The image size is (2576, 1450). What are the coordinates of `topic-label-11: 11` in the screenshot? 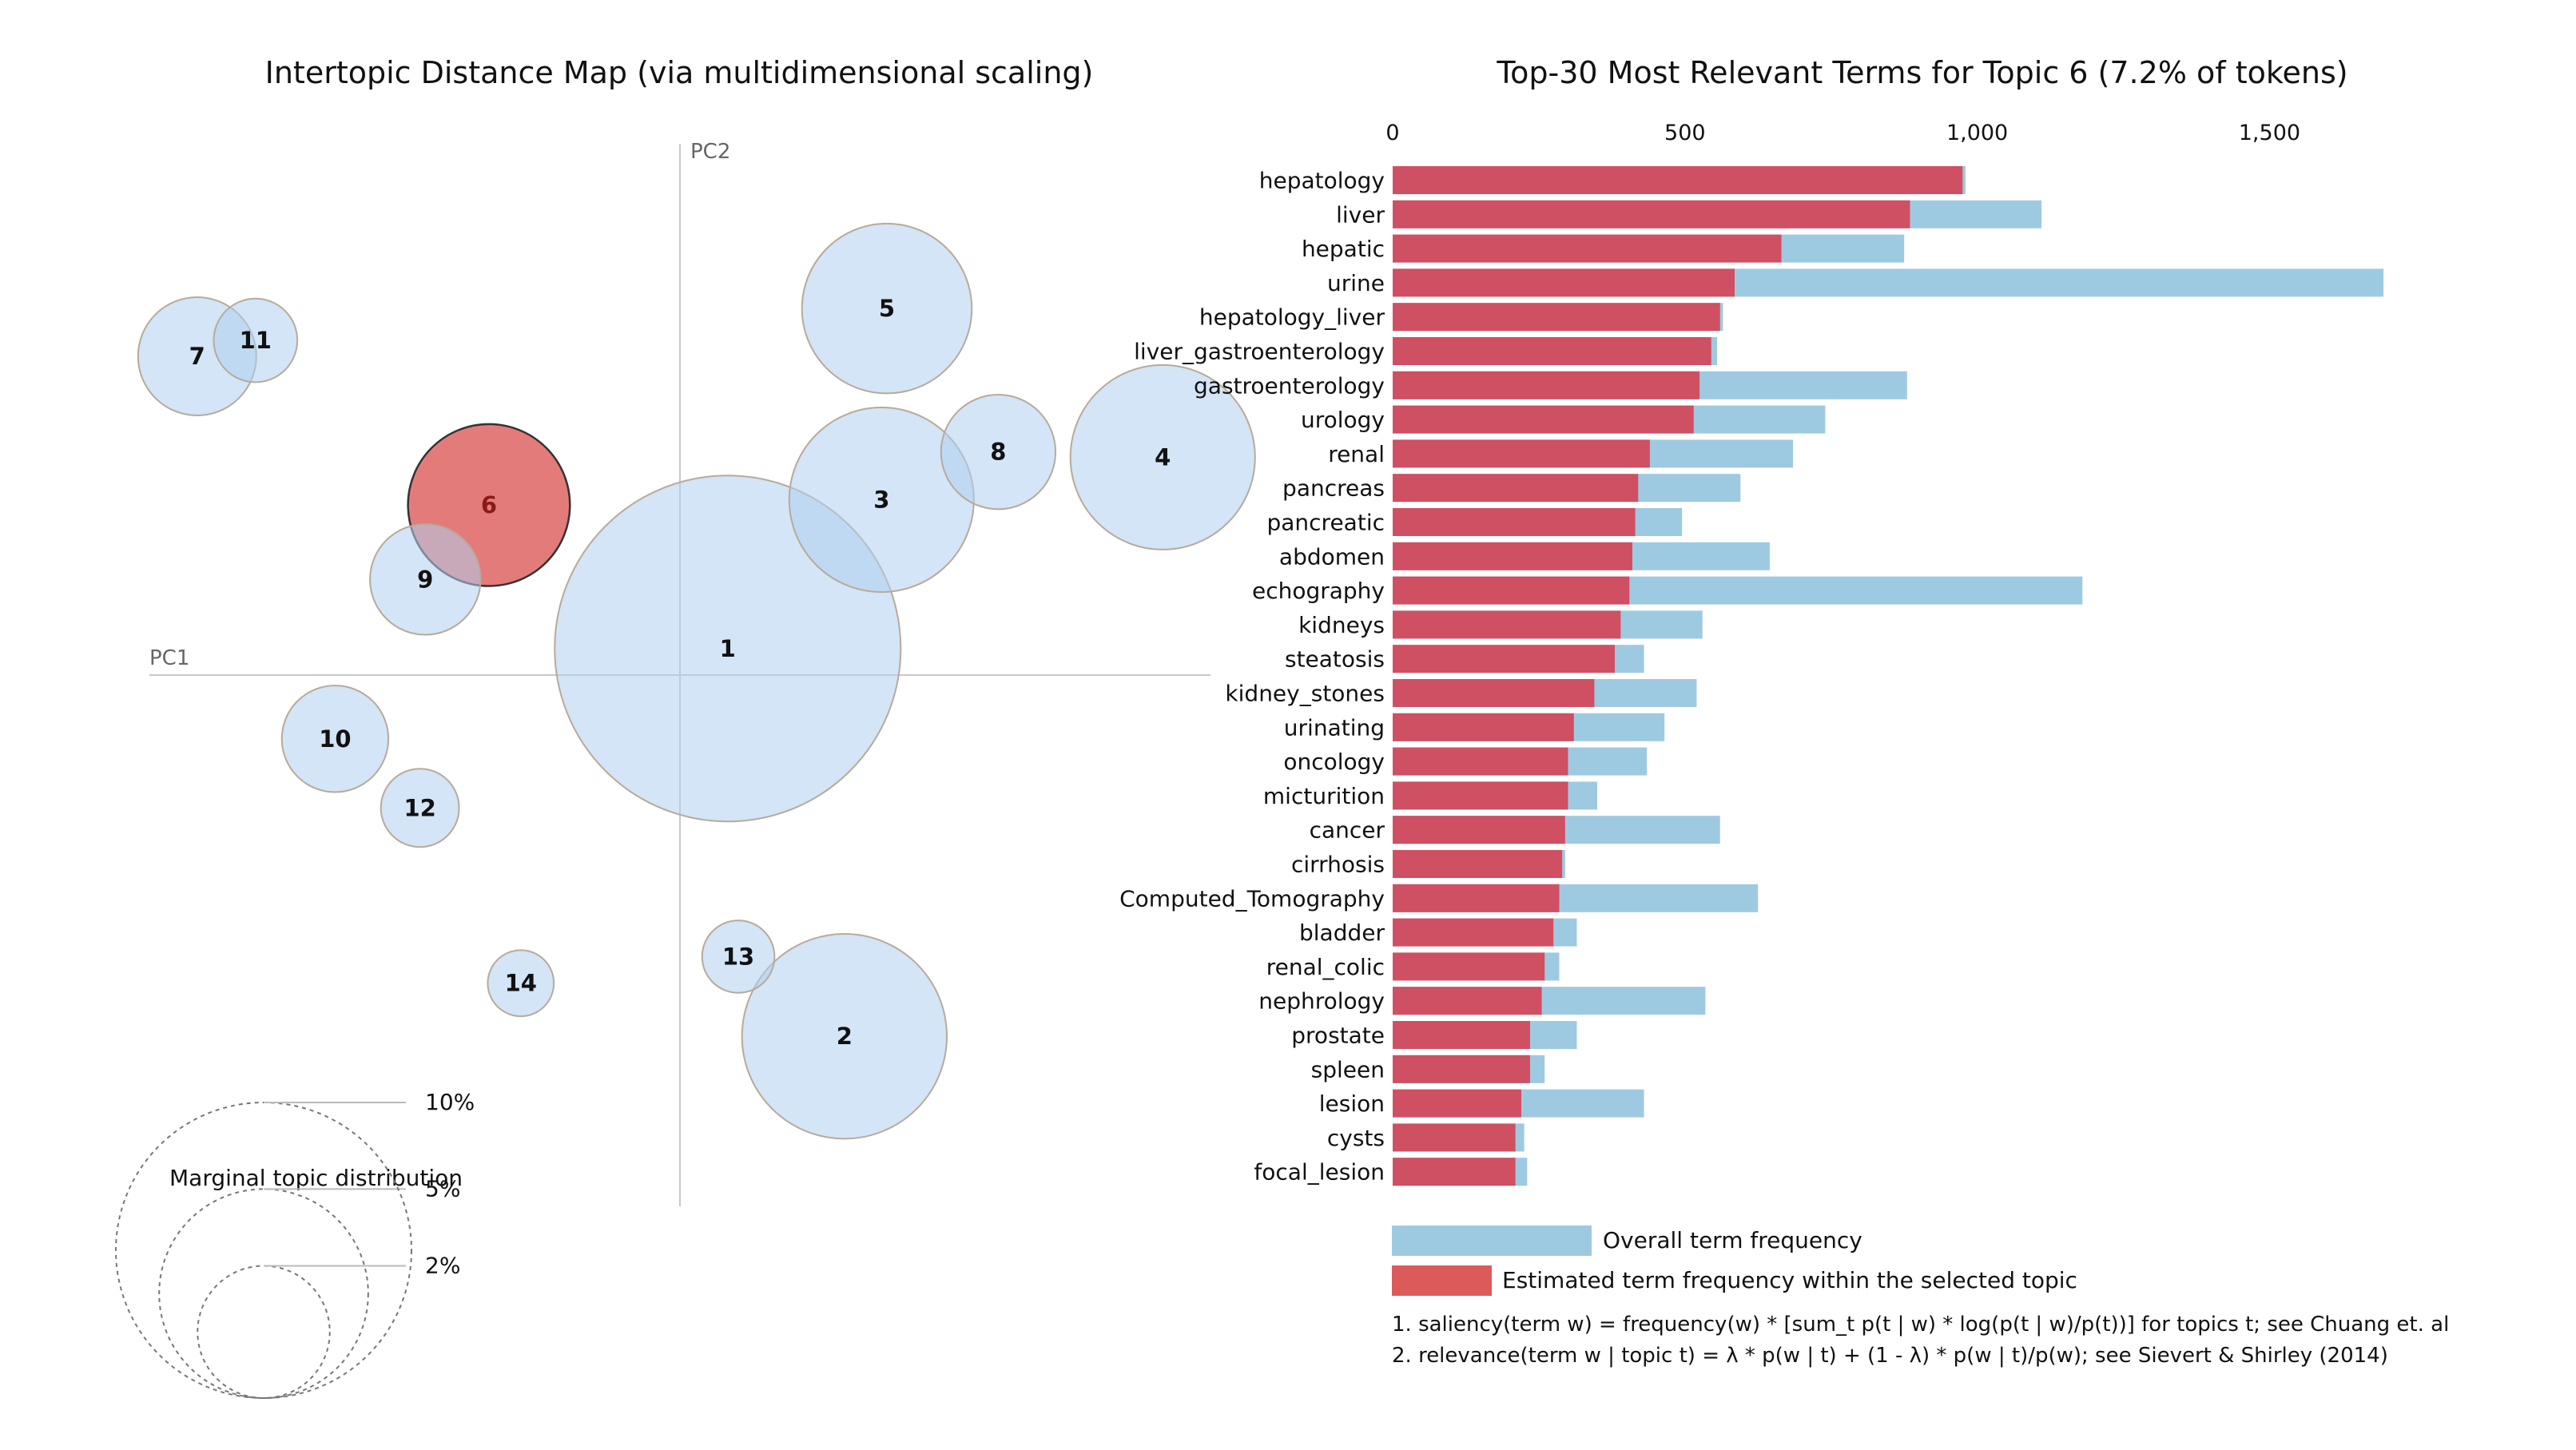 It's located at (256, 340).